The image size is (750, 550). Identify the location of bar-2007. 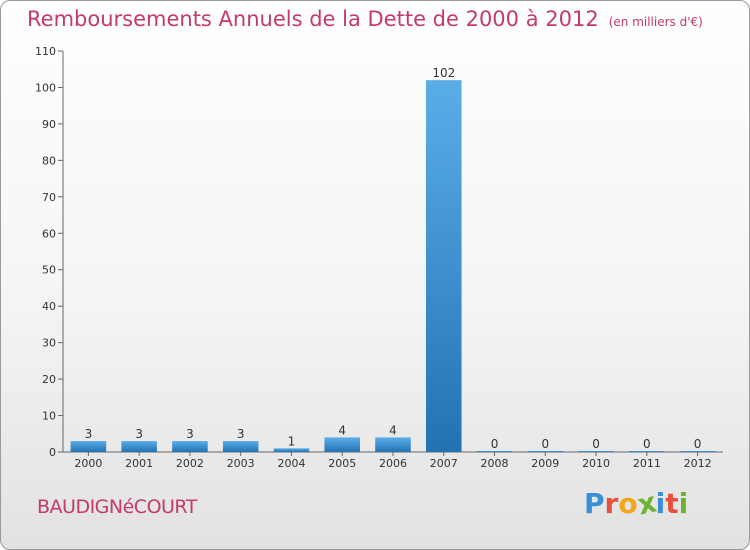
(444, 266).